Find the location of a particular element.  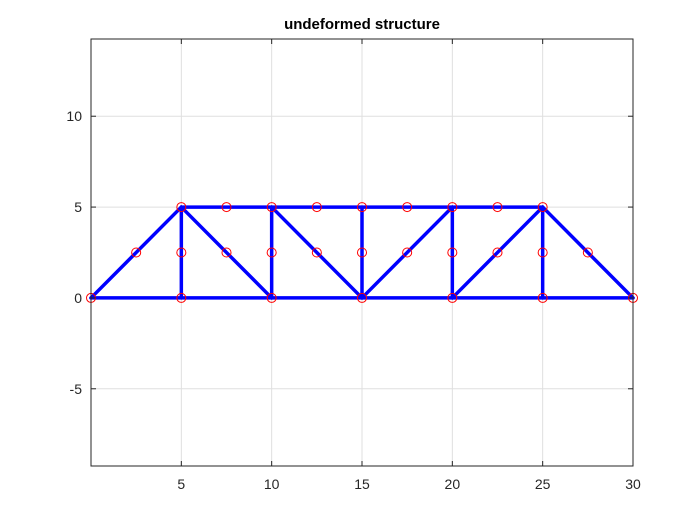

truss-members is located at coordinates (362, 252).